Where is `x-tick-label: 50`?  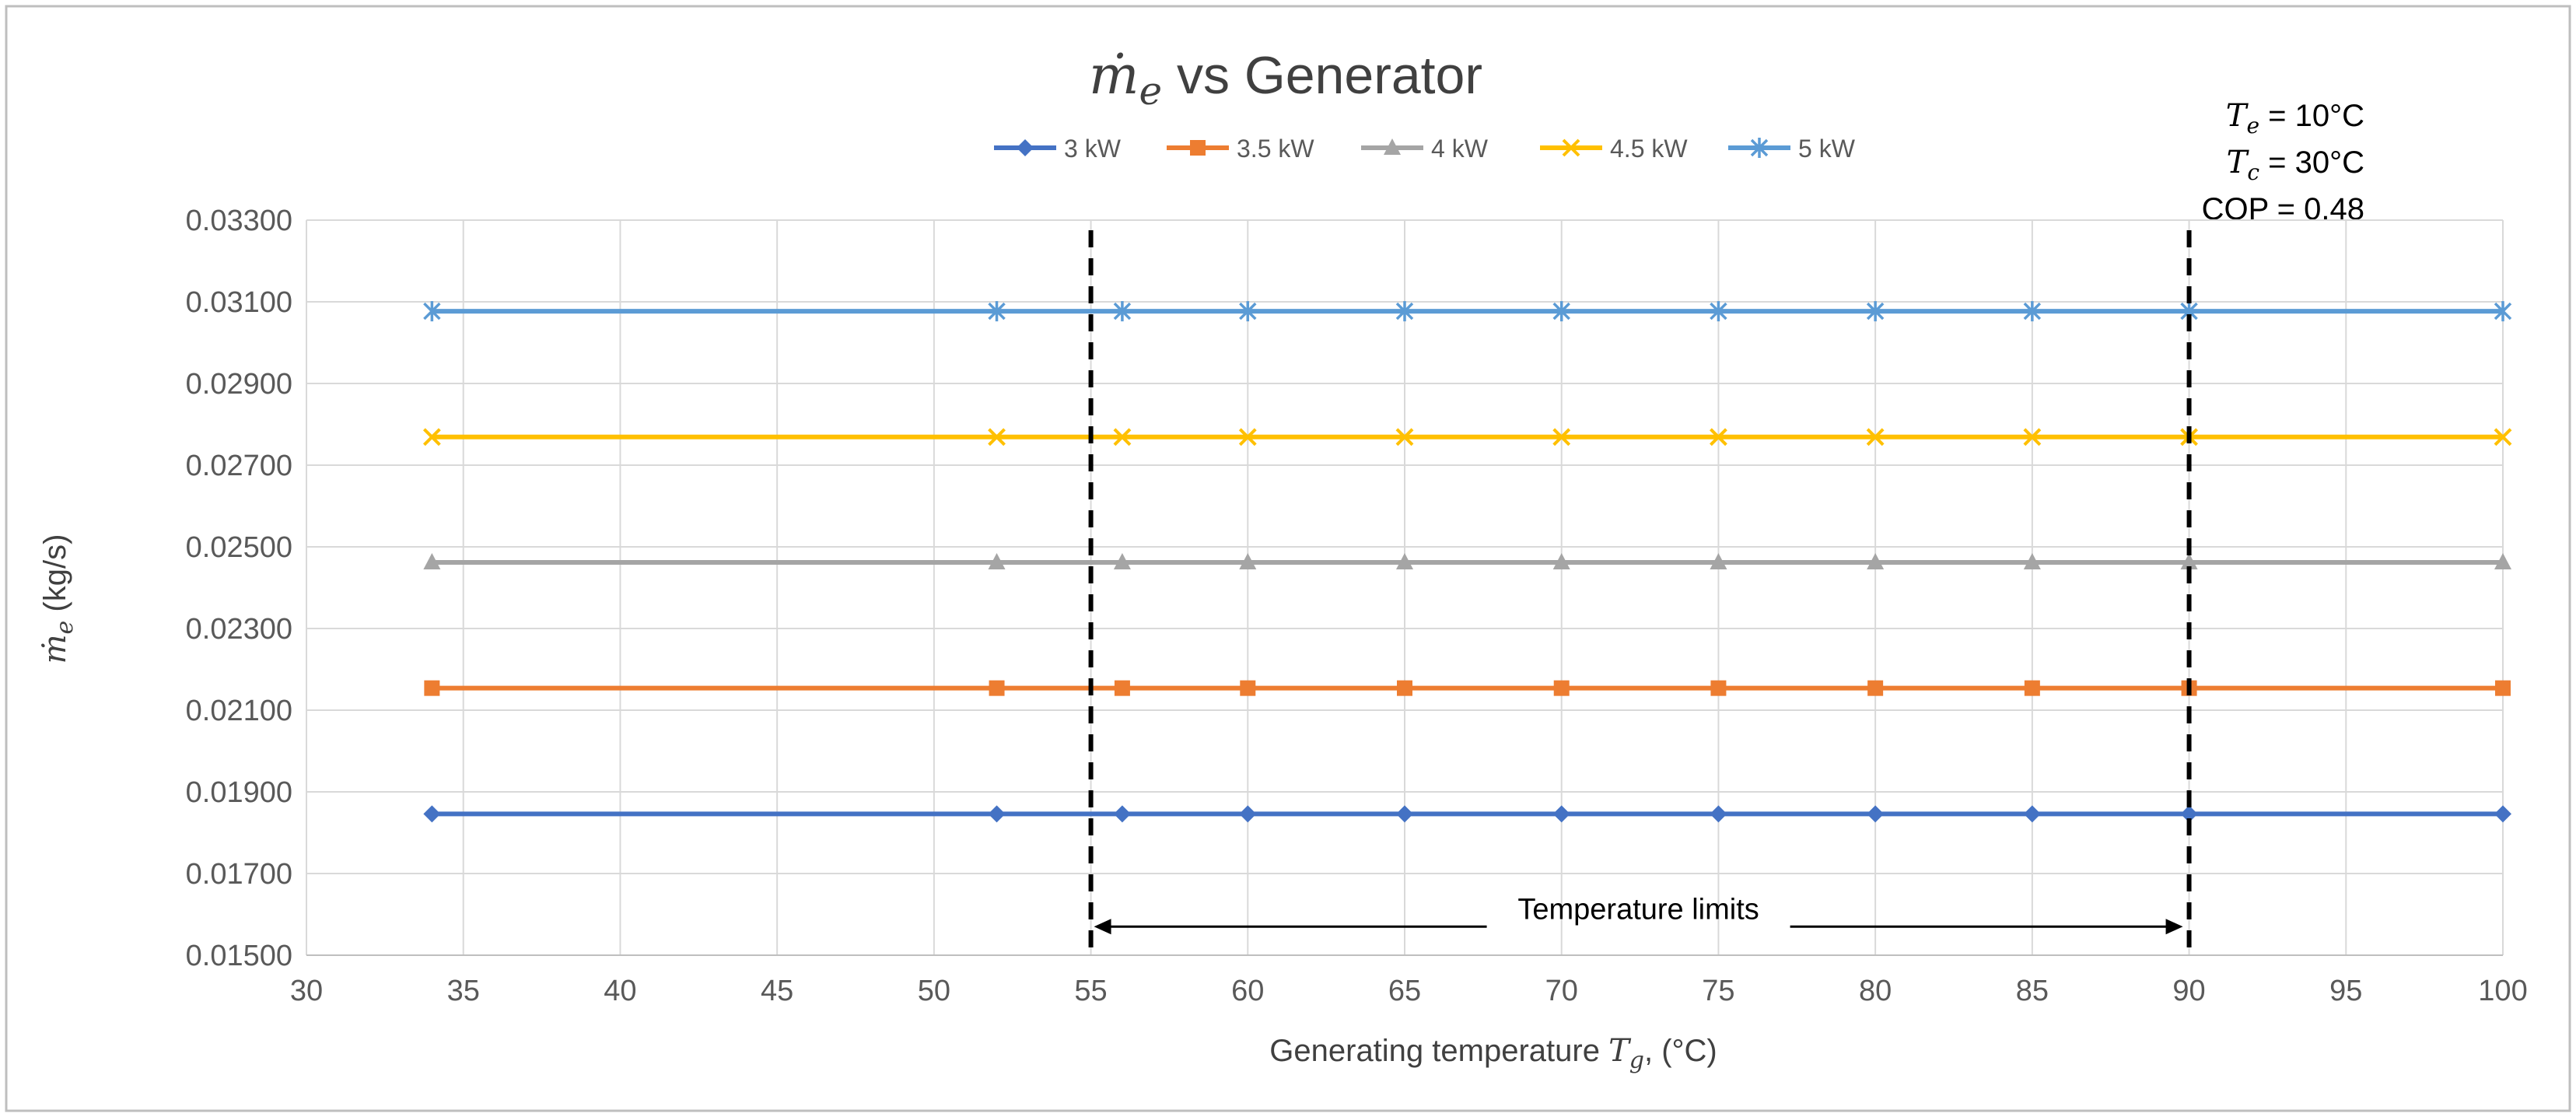
x-tick-label: 50 is located at coordinates (934, 991).